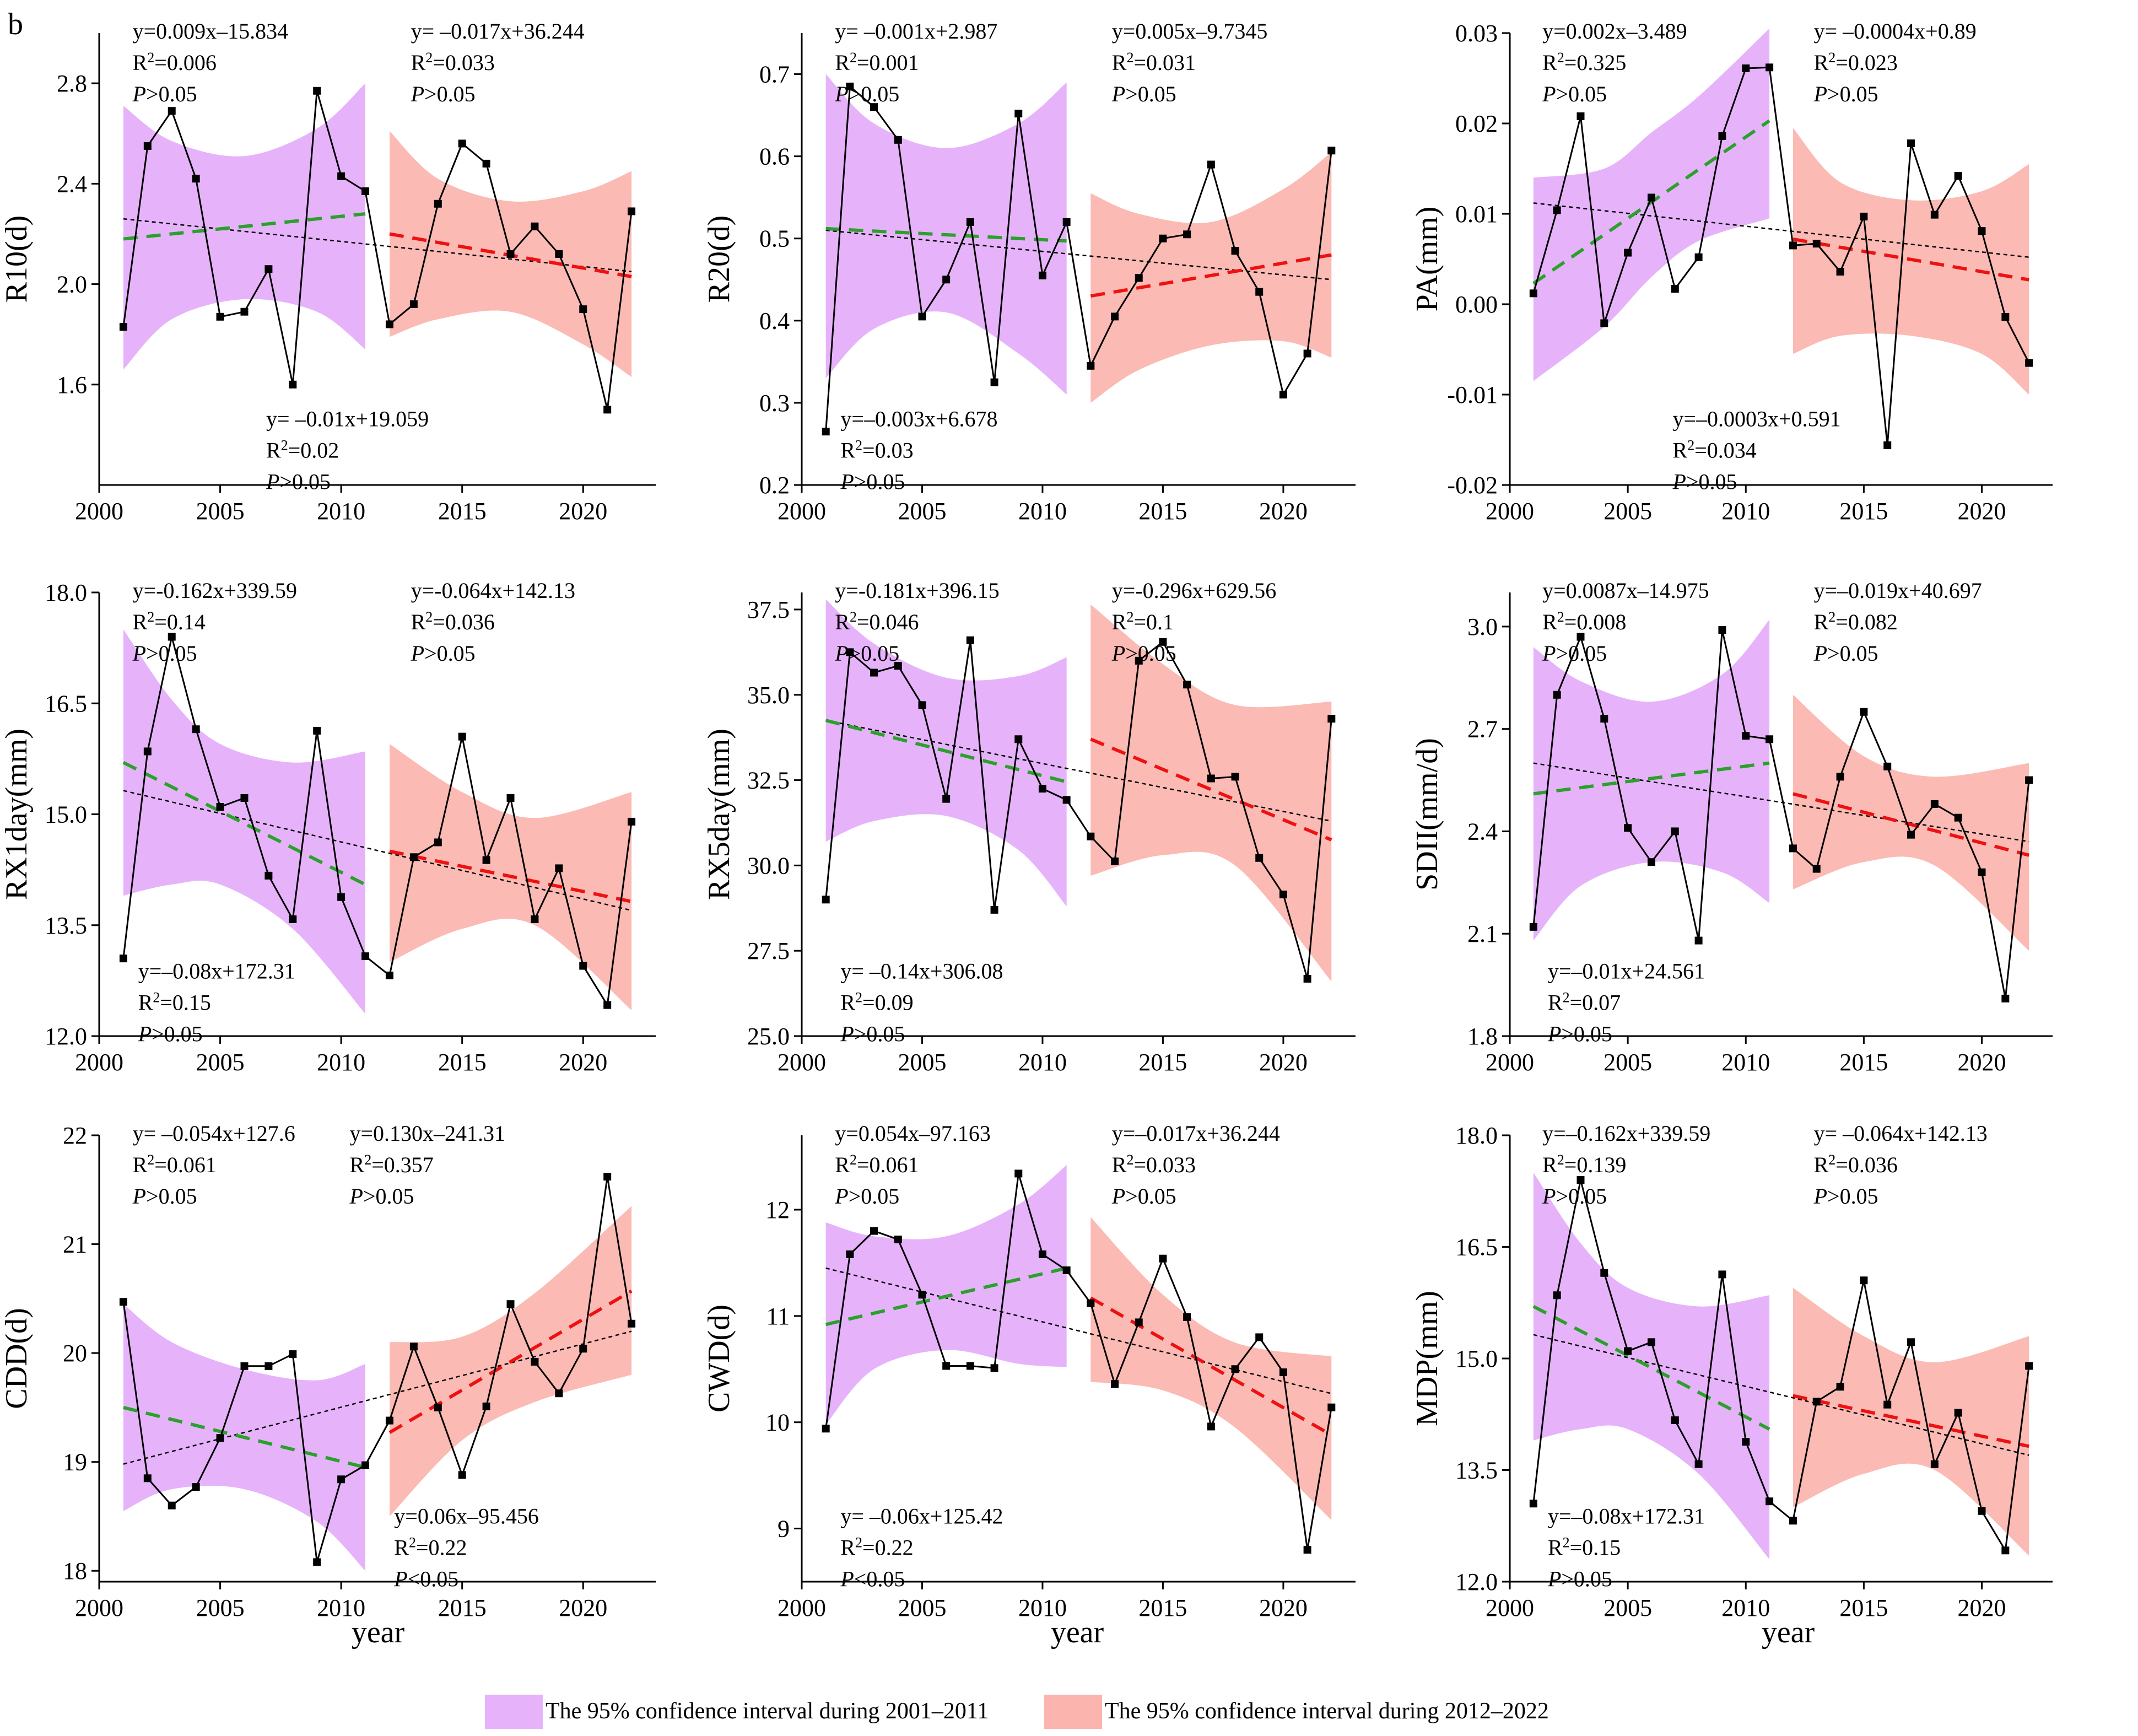  Describe the element at coordinates (1190, 62) in the screenshot. I see `regression-annotation: y=0.005x–9.7345 R2=0.031 P>0.05` at that location.